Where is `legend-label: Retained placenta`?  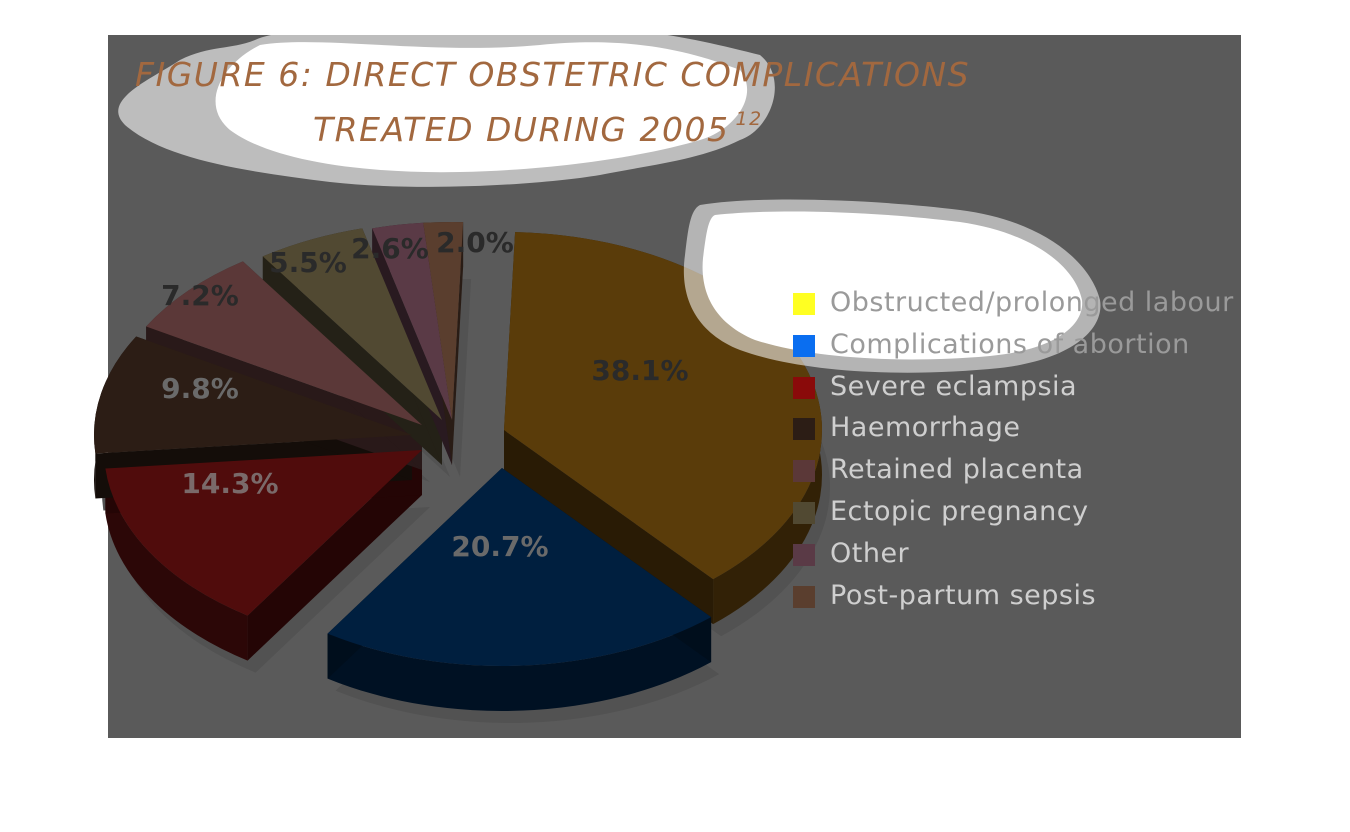 legend-label: Retained placenta is located at coordinates (957, 470).